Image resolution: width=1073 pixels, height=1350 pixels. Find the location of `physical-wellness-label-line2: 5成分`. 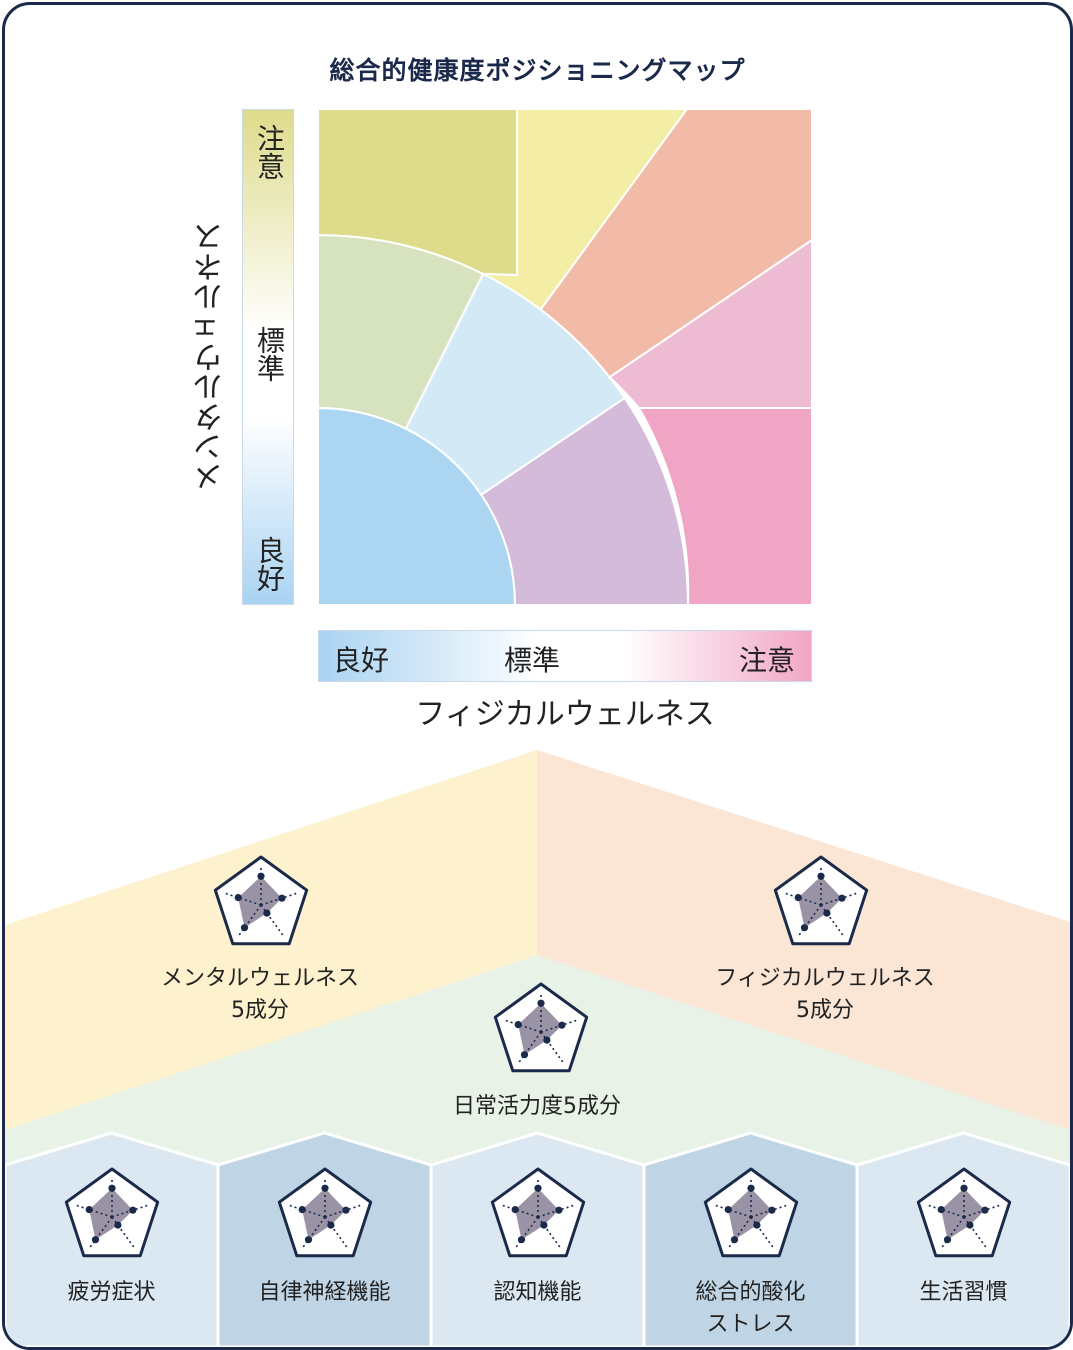

physical-wellness-label-line2: 5成分 is located at coordinates (825, 1010).